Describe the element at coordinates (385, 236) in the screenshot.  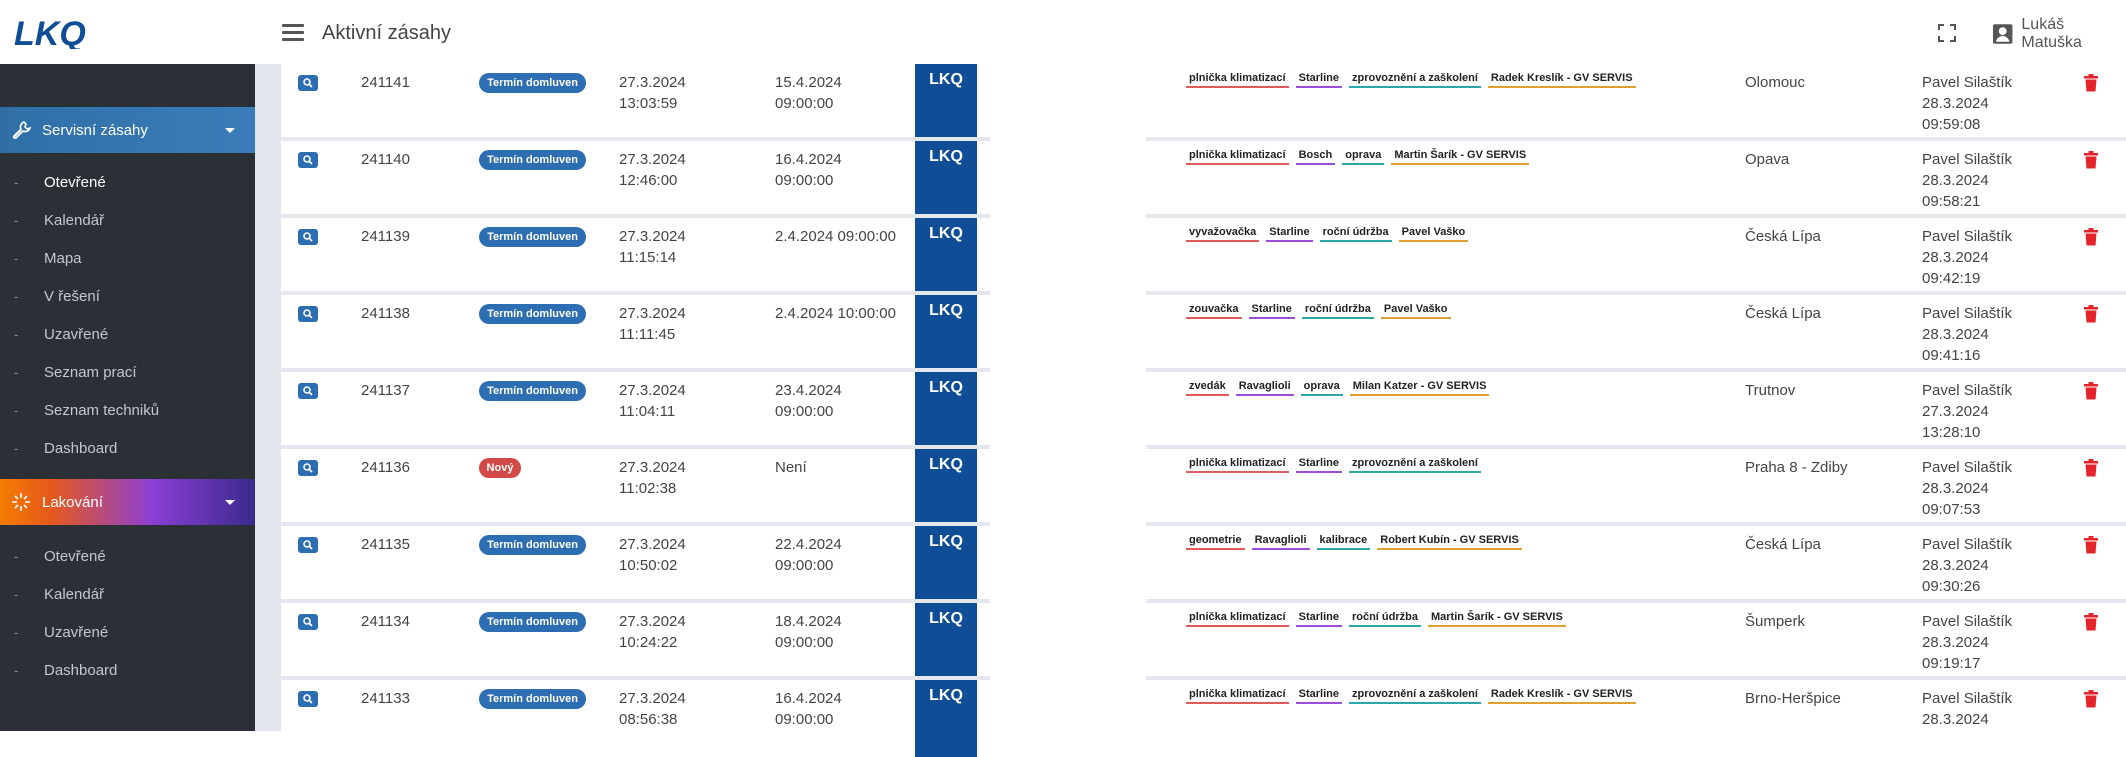
I see `row-id: 241139` at that location.